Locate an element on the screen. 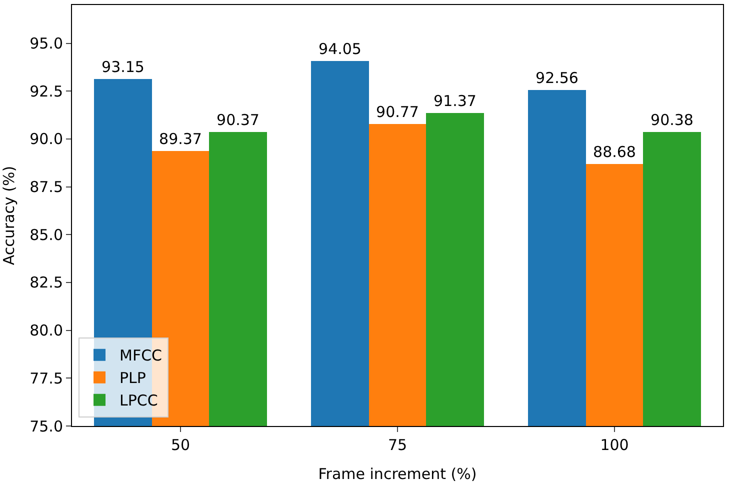 This screenshot has height=488, width=733. y-axis-title: Accuracy (%) is located at coordinates (9, 216).